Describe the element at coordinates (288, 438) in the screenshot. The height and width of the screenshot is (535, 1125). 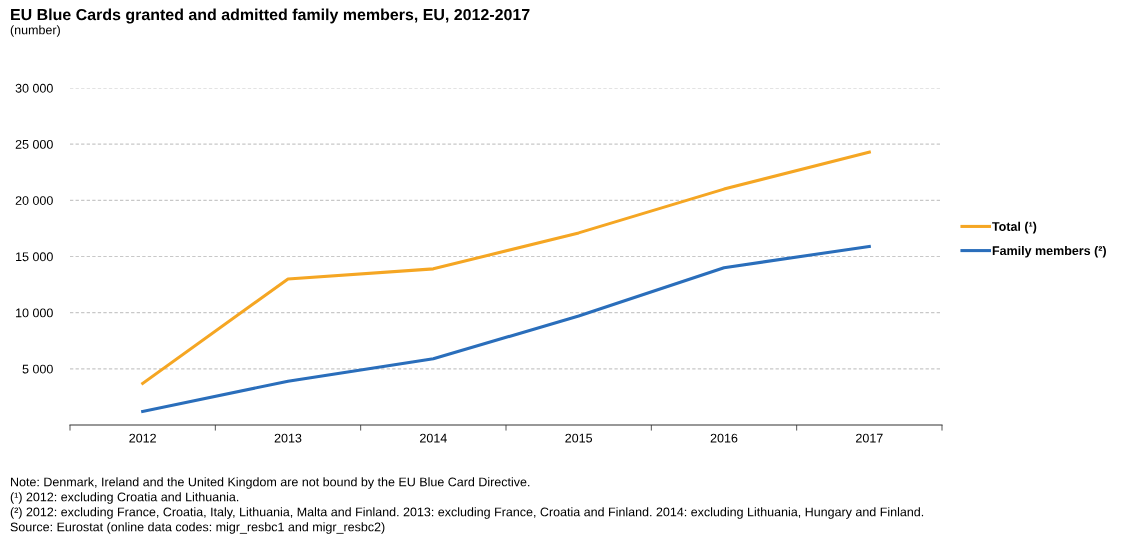
I see `x-tick-label: 2013` at that location.